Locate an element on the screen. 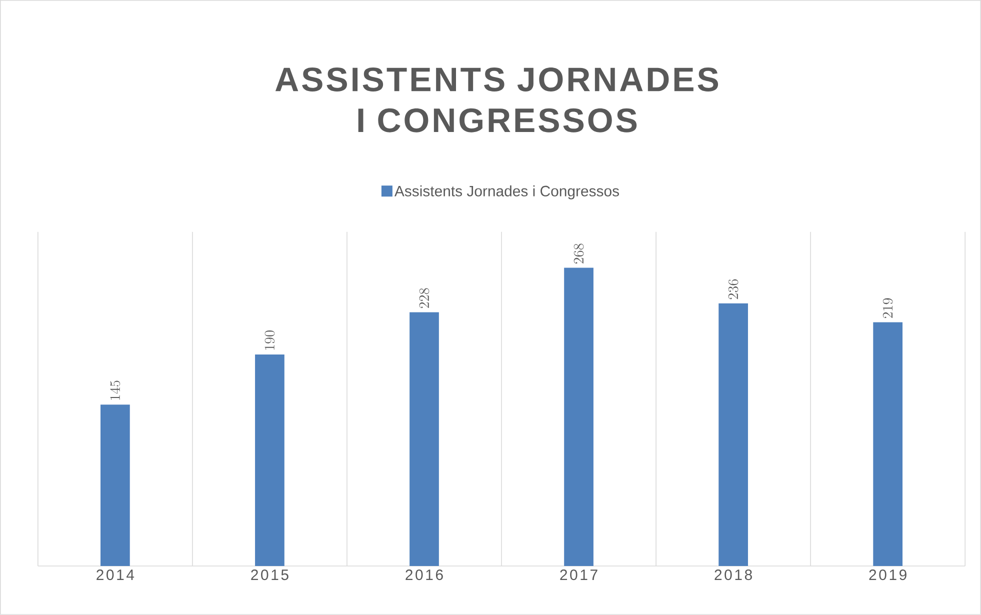 This screenshot has height=615, width=981. x-tick-label: 2019 is located at coordinates (887, 575).